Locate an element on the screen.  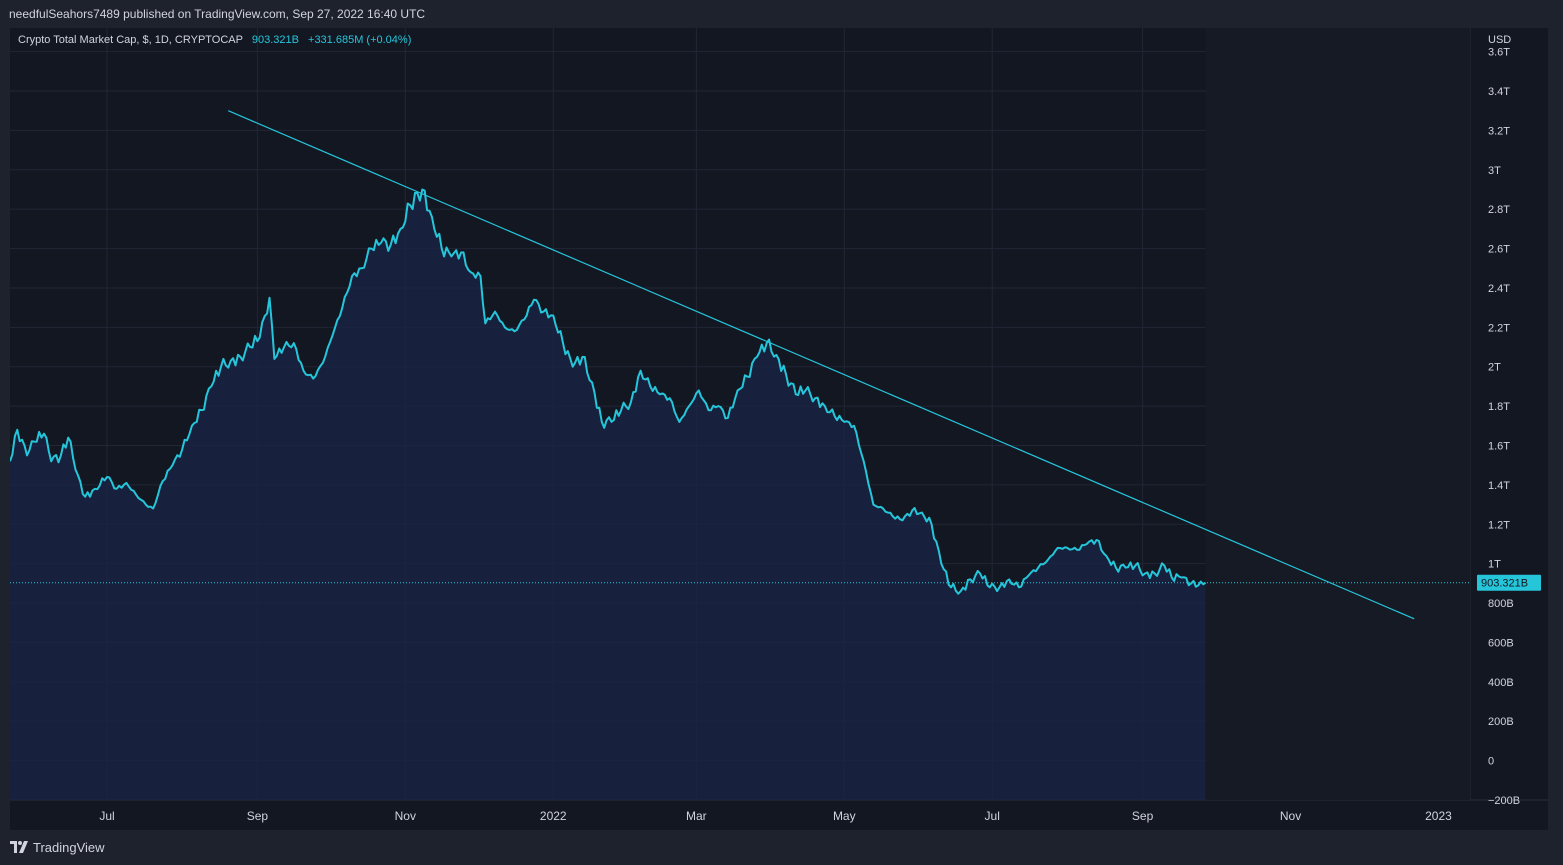
x-tick-label: May is located at coordinates (844, 816).